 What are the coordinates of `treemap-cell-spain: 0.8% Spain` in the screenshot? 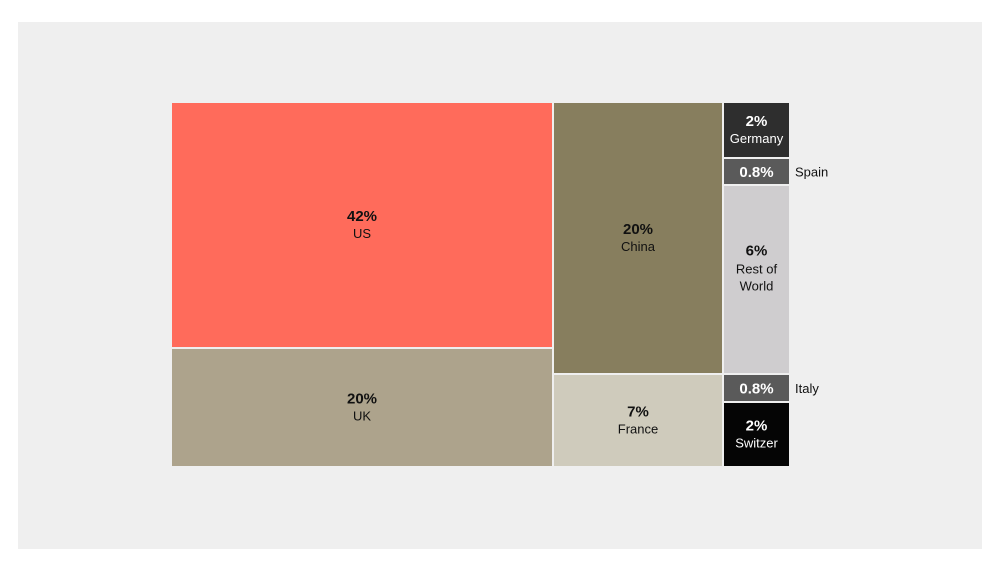 It's located at (776, 171).